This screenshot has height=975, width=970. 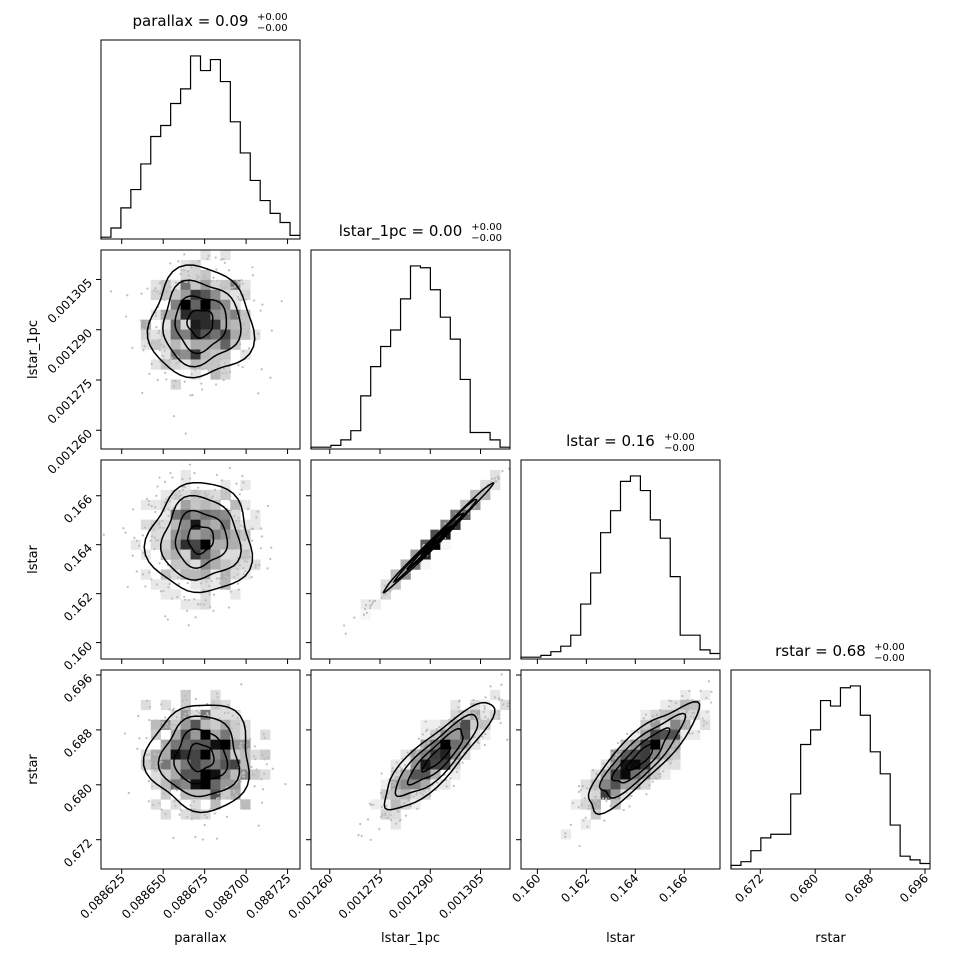 I want to click on x-tick-label: 0.160, so click(x=526, y=888).